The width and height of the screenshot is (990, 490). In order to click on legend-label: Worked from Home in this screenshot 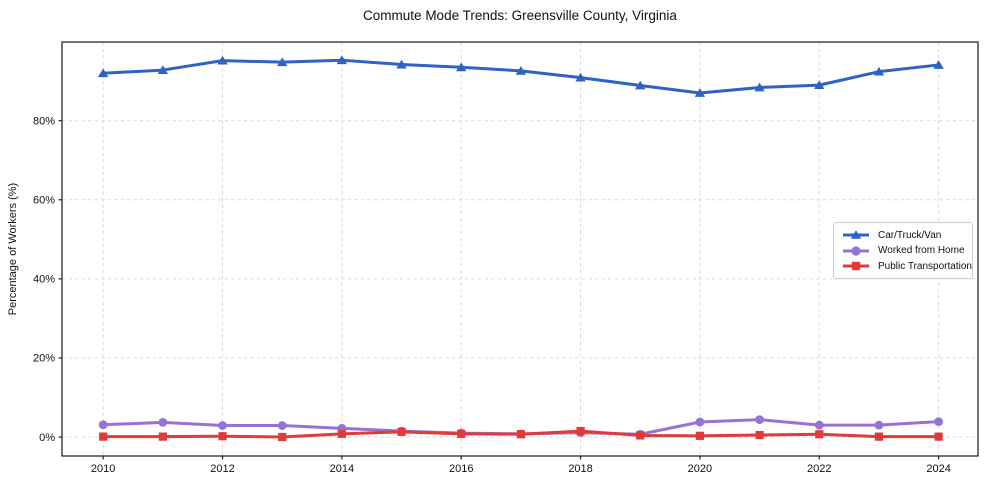, I will do `click(921, 250)`.